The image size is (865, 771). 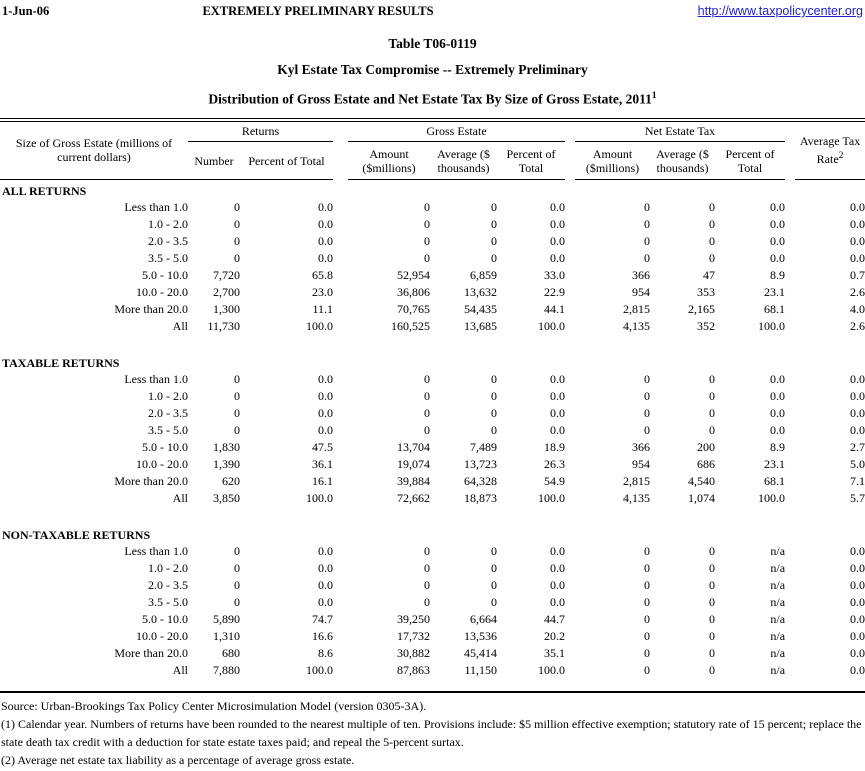 I want to click on cell-gross-percent: 22.9, so click(x=554, y=291).